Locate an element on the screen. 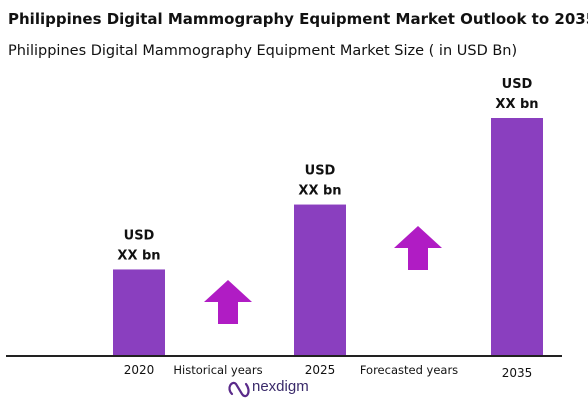  data-label-2035-0: USD is located at coordinates (517, 84).